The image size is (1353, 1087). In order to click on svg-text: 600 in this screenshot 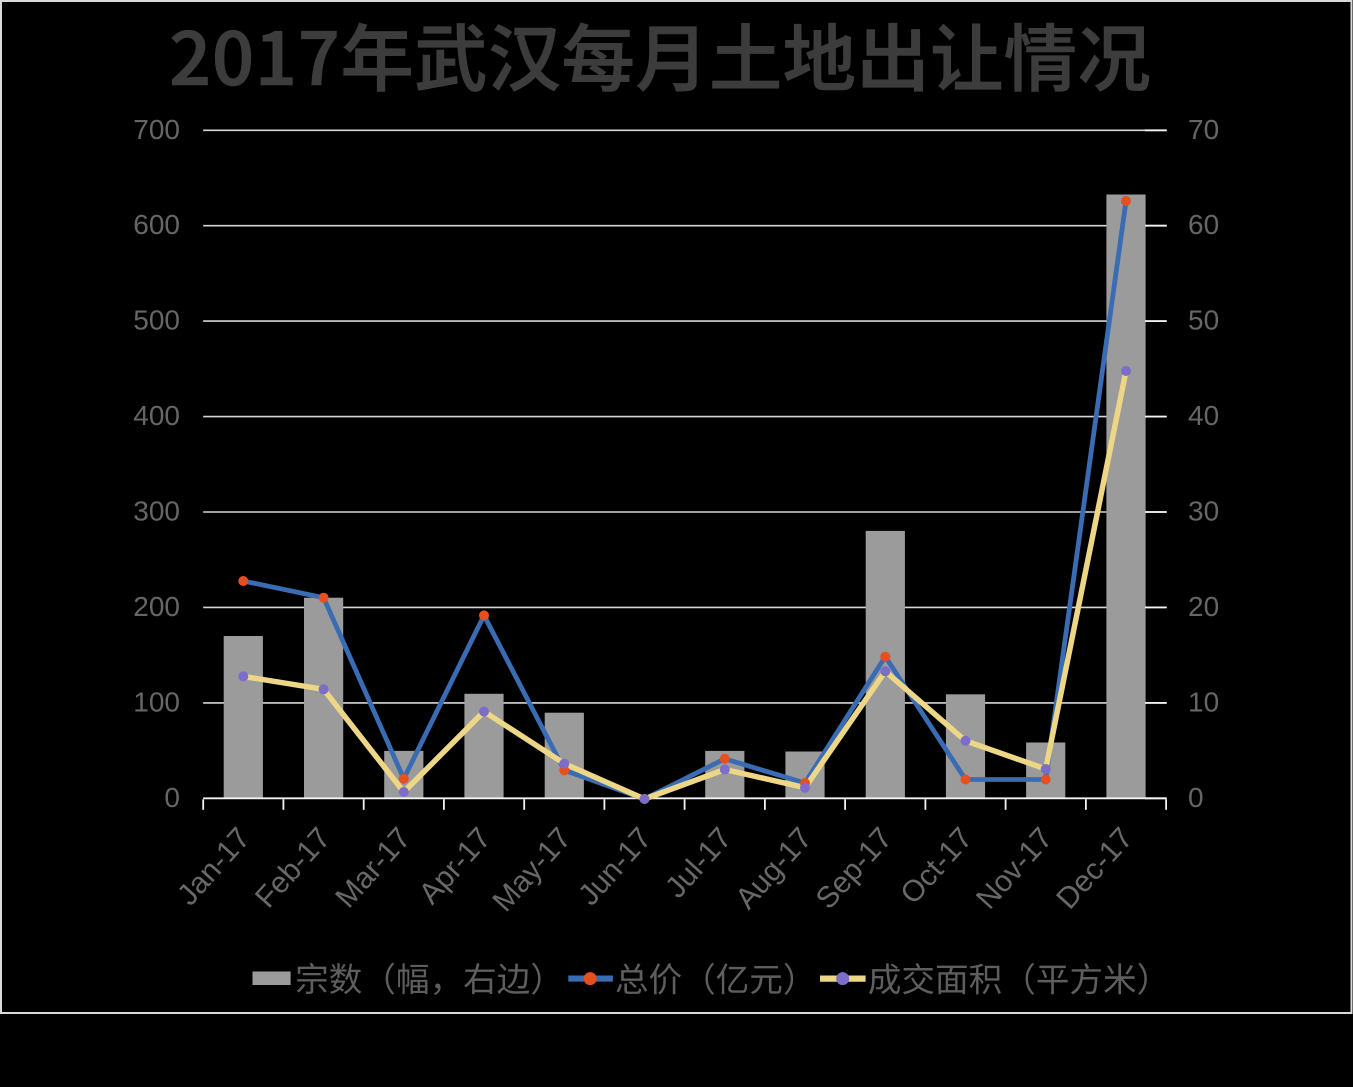, I will do `click(156, 224)`.